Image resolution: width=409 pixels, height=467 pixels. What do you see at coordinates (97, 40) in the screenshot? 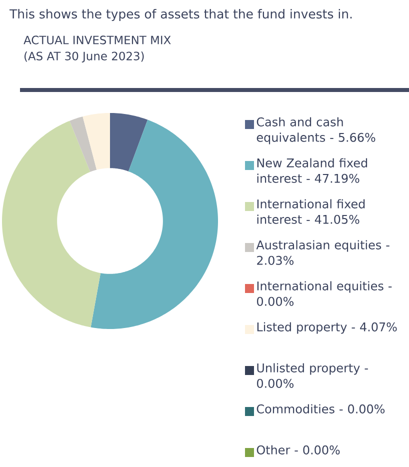
I see `chart-title: ACTUAL INVESTMENT MIX` at bounding box center [97, 40].